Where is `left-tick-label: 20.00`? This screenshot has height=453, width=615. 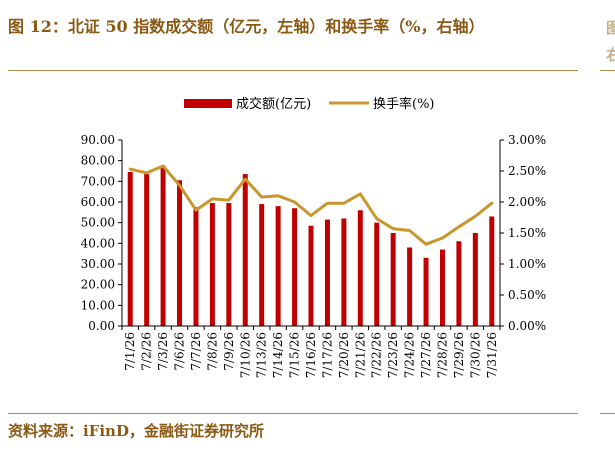
left-tick-label: 20.00 is located at coordinates (98, 285).